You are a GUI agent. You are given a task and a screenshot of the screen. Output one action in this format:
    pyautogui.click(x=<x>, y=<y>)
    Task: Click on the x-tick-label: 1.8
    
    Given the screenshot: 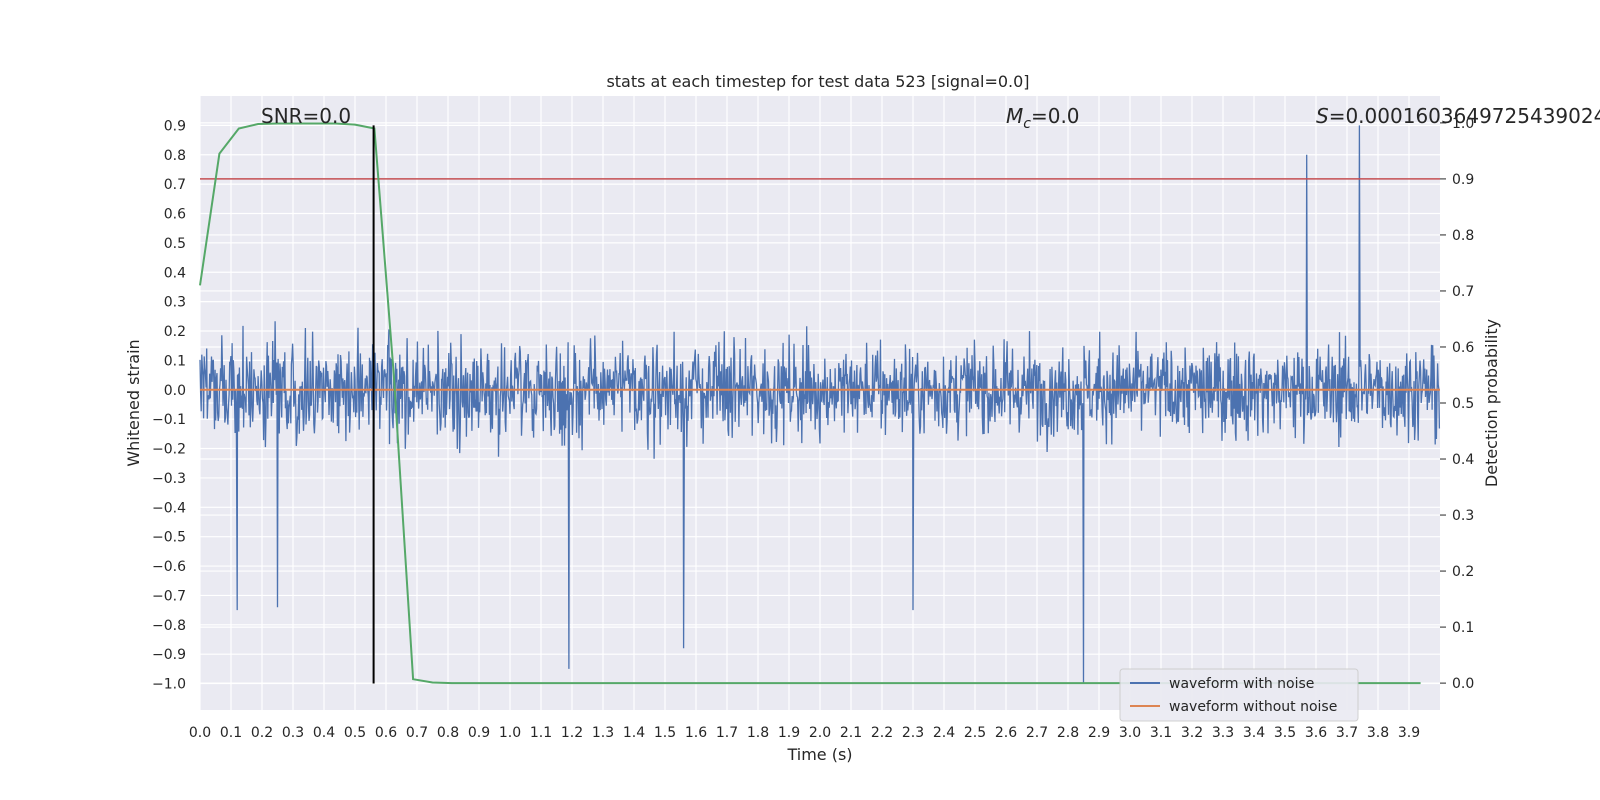 What is the action you would take?
    pyautogui.click(x=758, y=733)
    